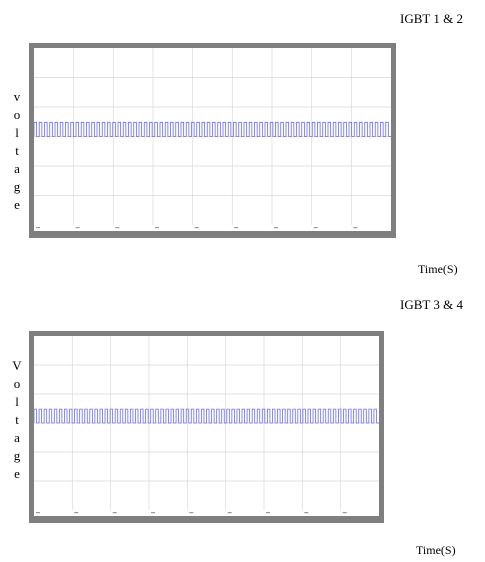  What do you see at coordinates (17, 96) in the screenshot?
I see `ylabel-letter: v` at bounding box center [17, 96].